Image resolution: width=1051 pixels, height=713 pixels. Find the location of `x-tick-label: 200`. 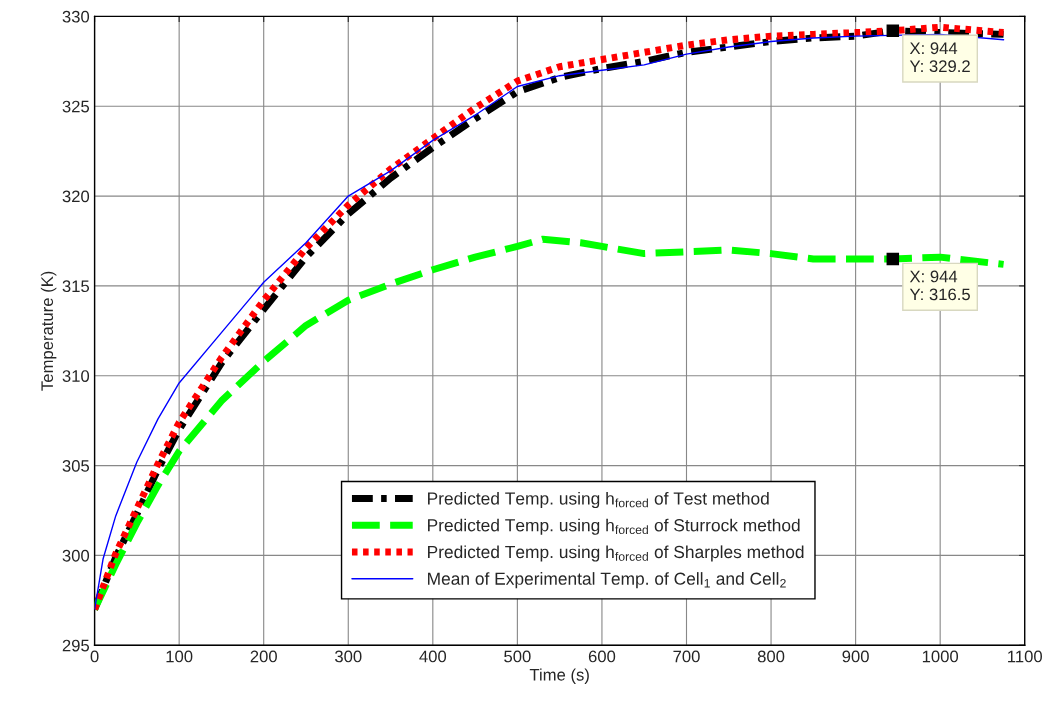

x-tick-label: 200 is located at coordinates (263, 656).